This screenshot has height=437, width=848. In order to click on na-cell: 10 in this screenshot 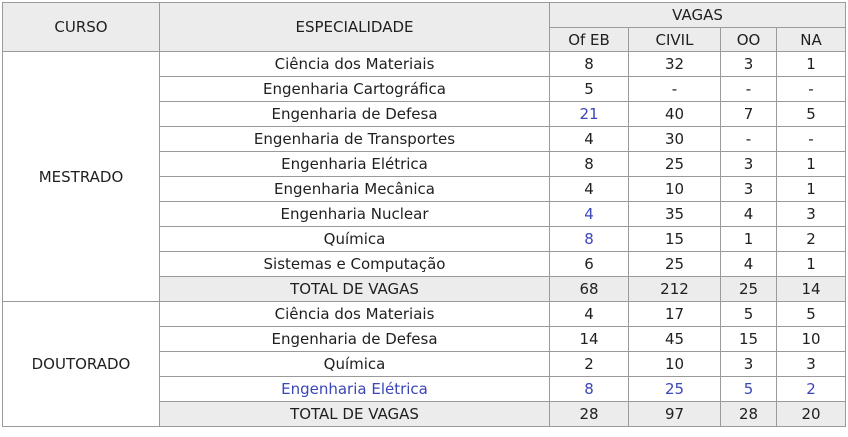, I will do `click(811, 339)`.